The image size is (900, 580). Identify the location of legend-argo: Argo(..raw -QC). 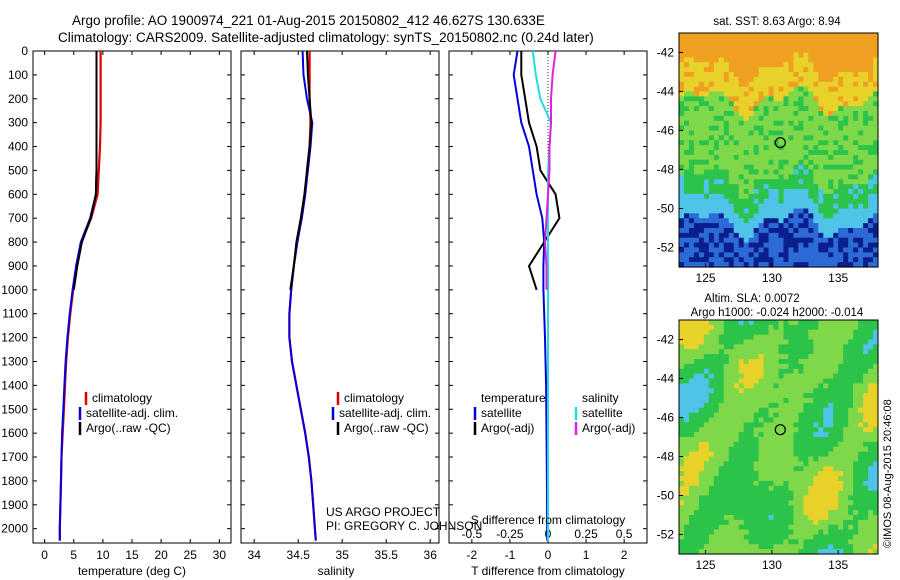
(386, 428).